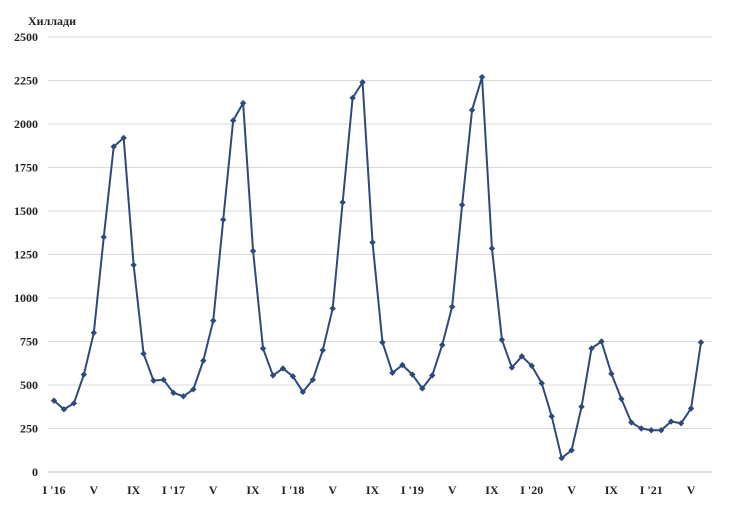 The width and height of the screenshot is (740, 508). What do you see at coordinates (29, 429) in the screenshot?
I see `y-tick-label: 250` at bounding box center [29, 429].